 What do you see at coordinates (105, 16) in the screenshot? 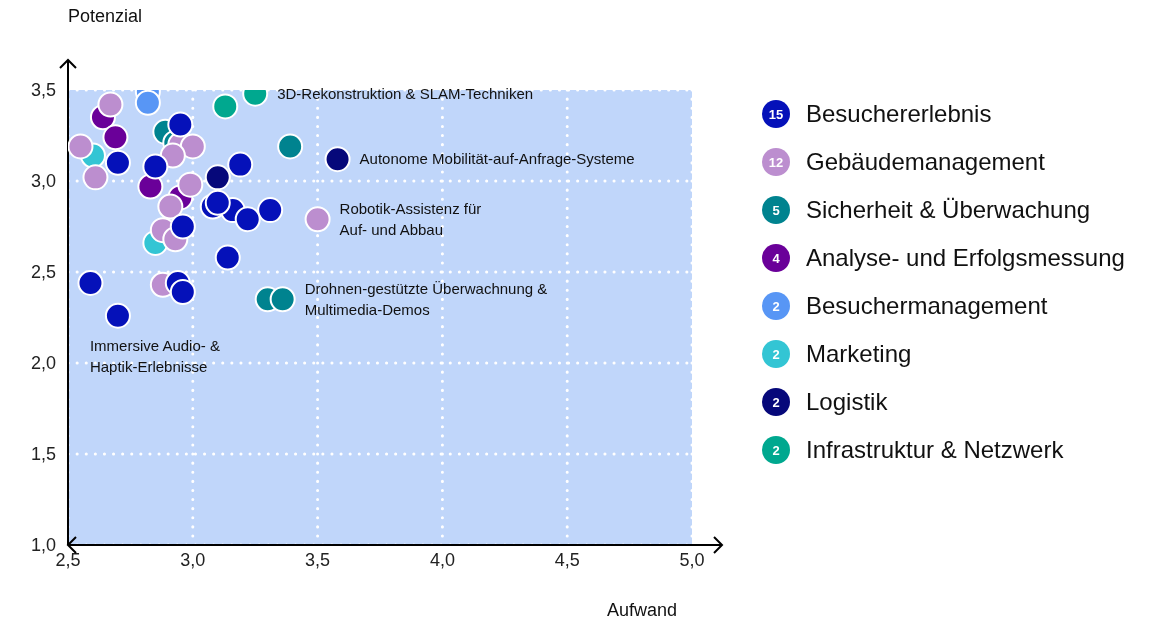
I see `y-axis-title: Potenzial` at bounding box center [105, 16].